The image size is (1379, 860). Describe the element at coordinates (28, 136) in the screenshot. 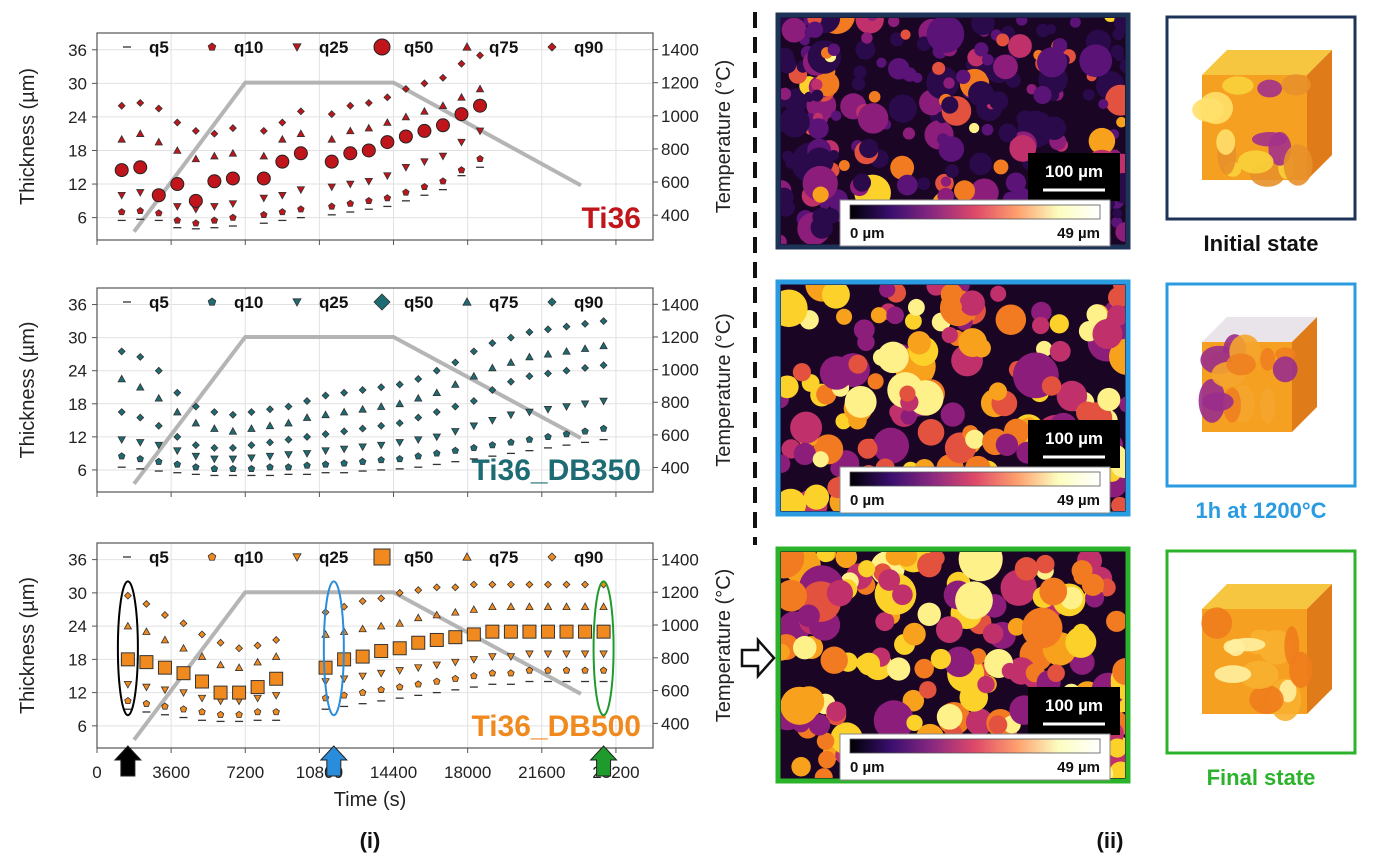

I see `y-axis-label: Thickness (µm)` at that location.